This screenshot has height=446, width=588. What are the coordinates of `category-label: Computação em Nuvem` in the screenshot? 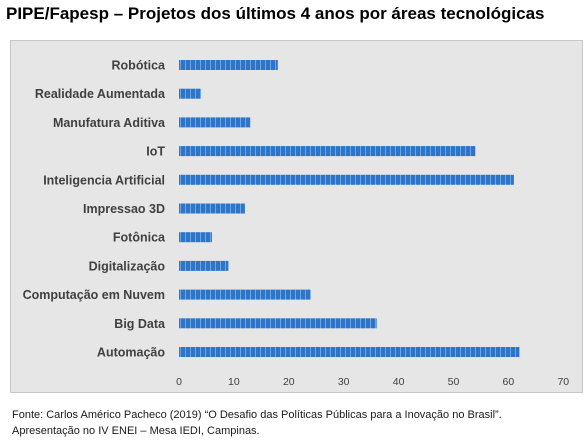 It's located at (94, 295).